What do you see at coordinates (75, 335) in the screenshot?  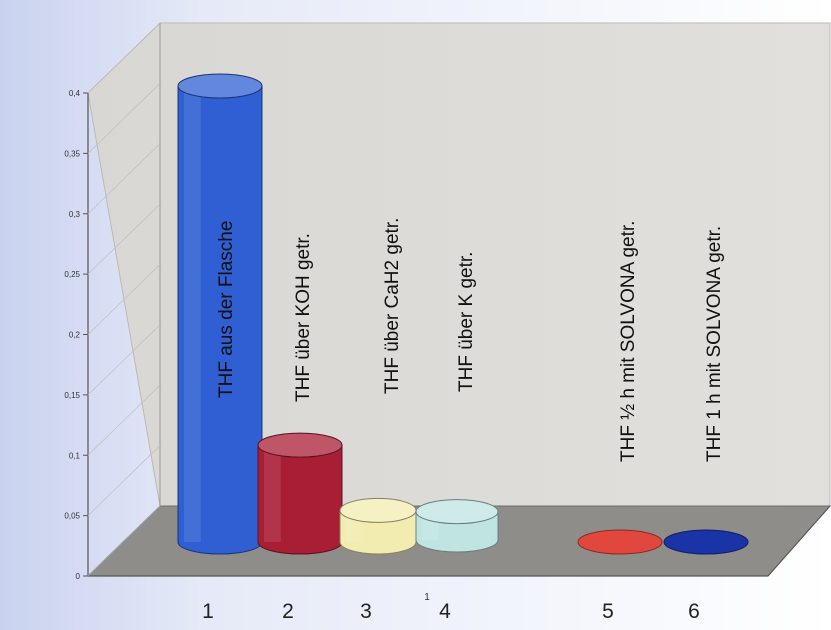 I see `y-tick-label: 0,2` at bounding box center [75, 335].